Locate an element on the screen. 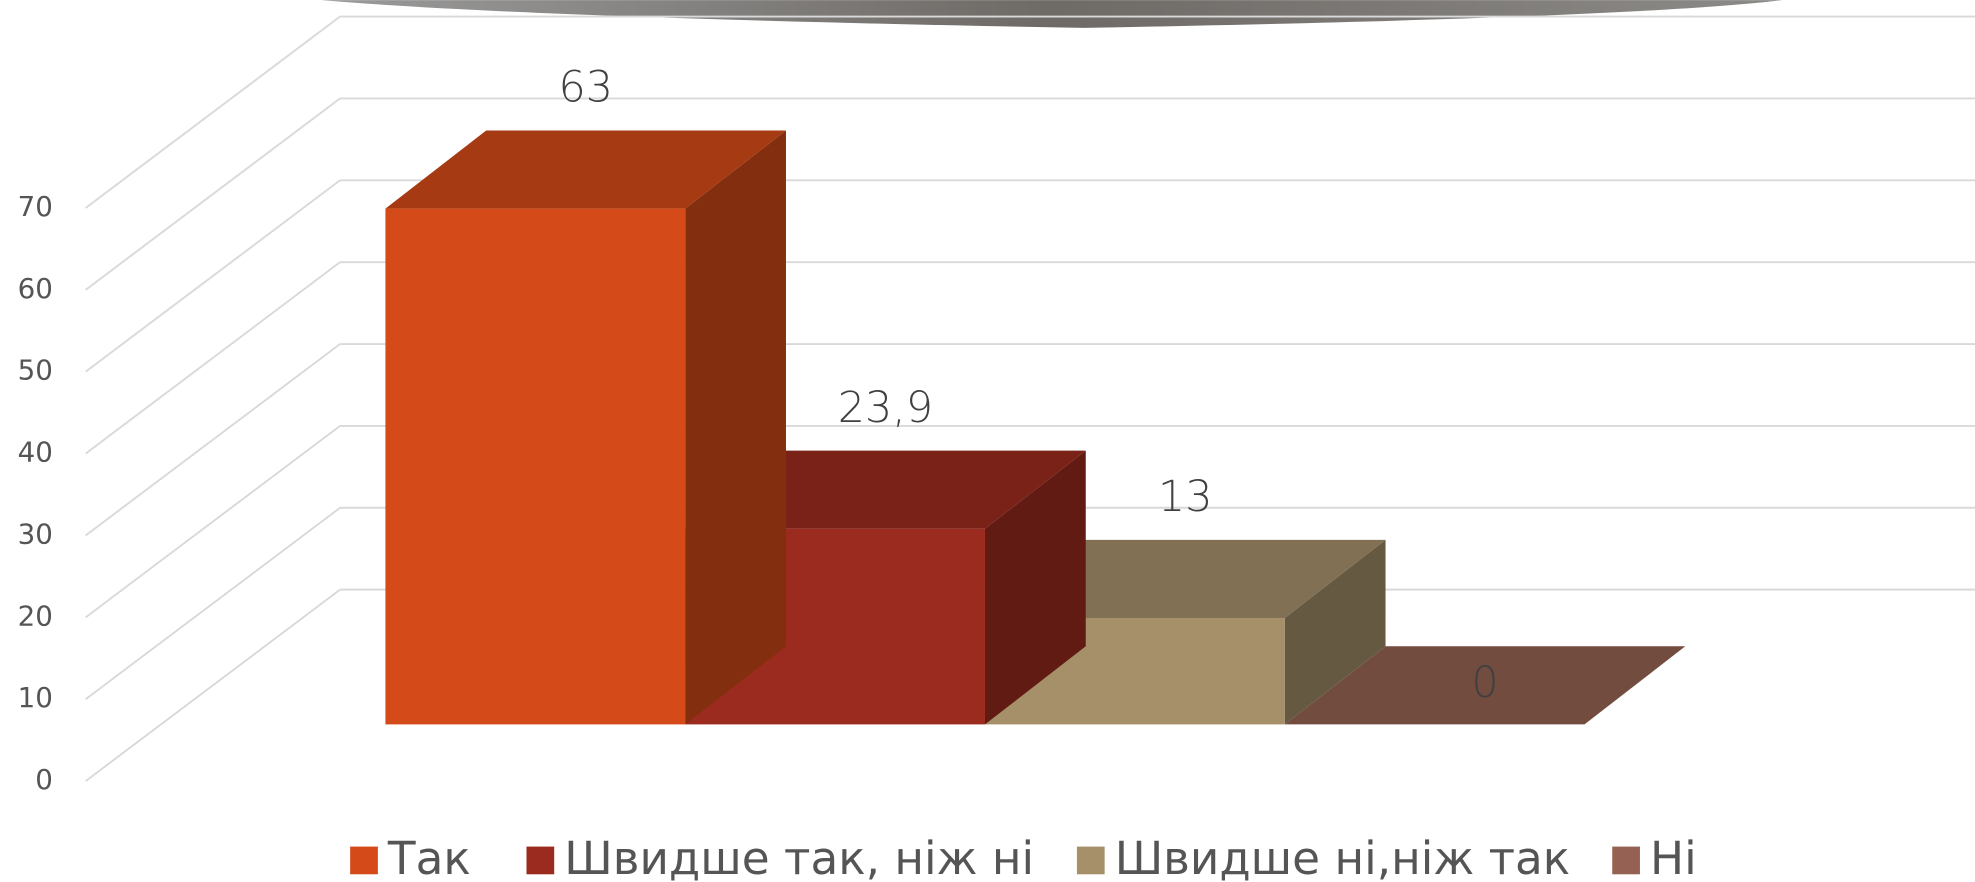 Image resolution: width=1975 pixels, height=882 pixels. legend: Так Швидше так, ніж ні Швидше ні,ніж так Ні is located at coordinates (1023, 857).